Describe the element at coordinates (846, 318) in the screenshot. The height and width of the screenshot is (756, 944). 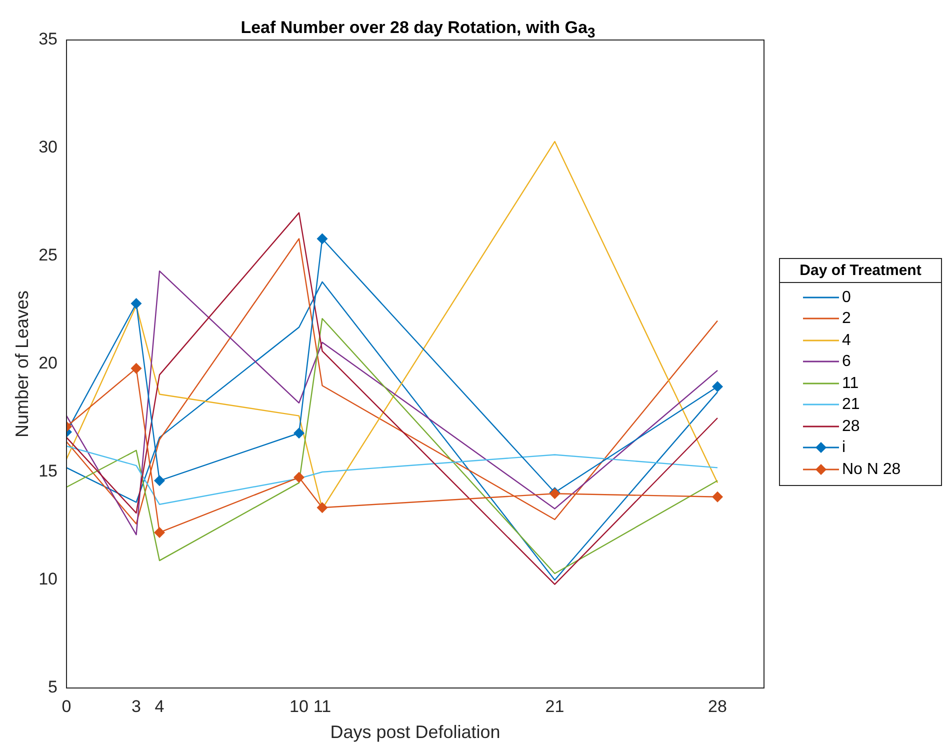
I see `legend-label: 2` at that location.